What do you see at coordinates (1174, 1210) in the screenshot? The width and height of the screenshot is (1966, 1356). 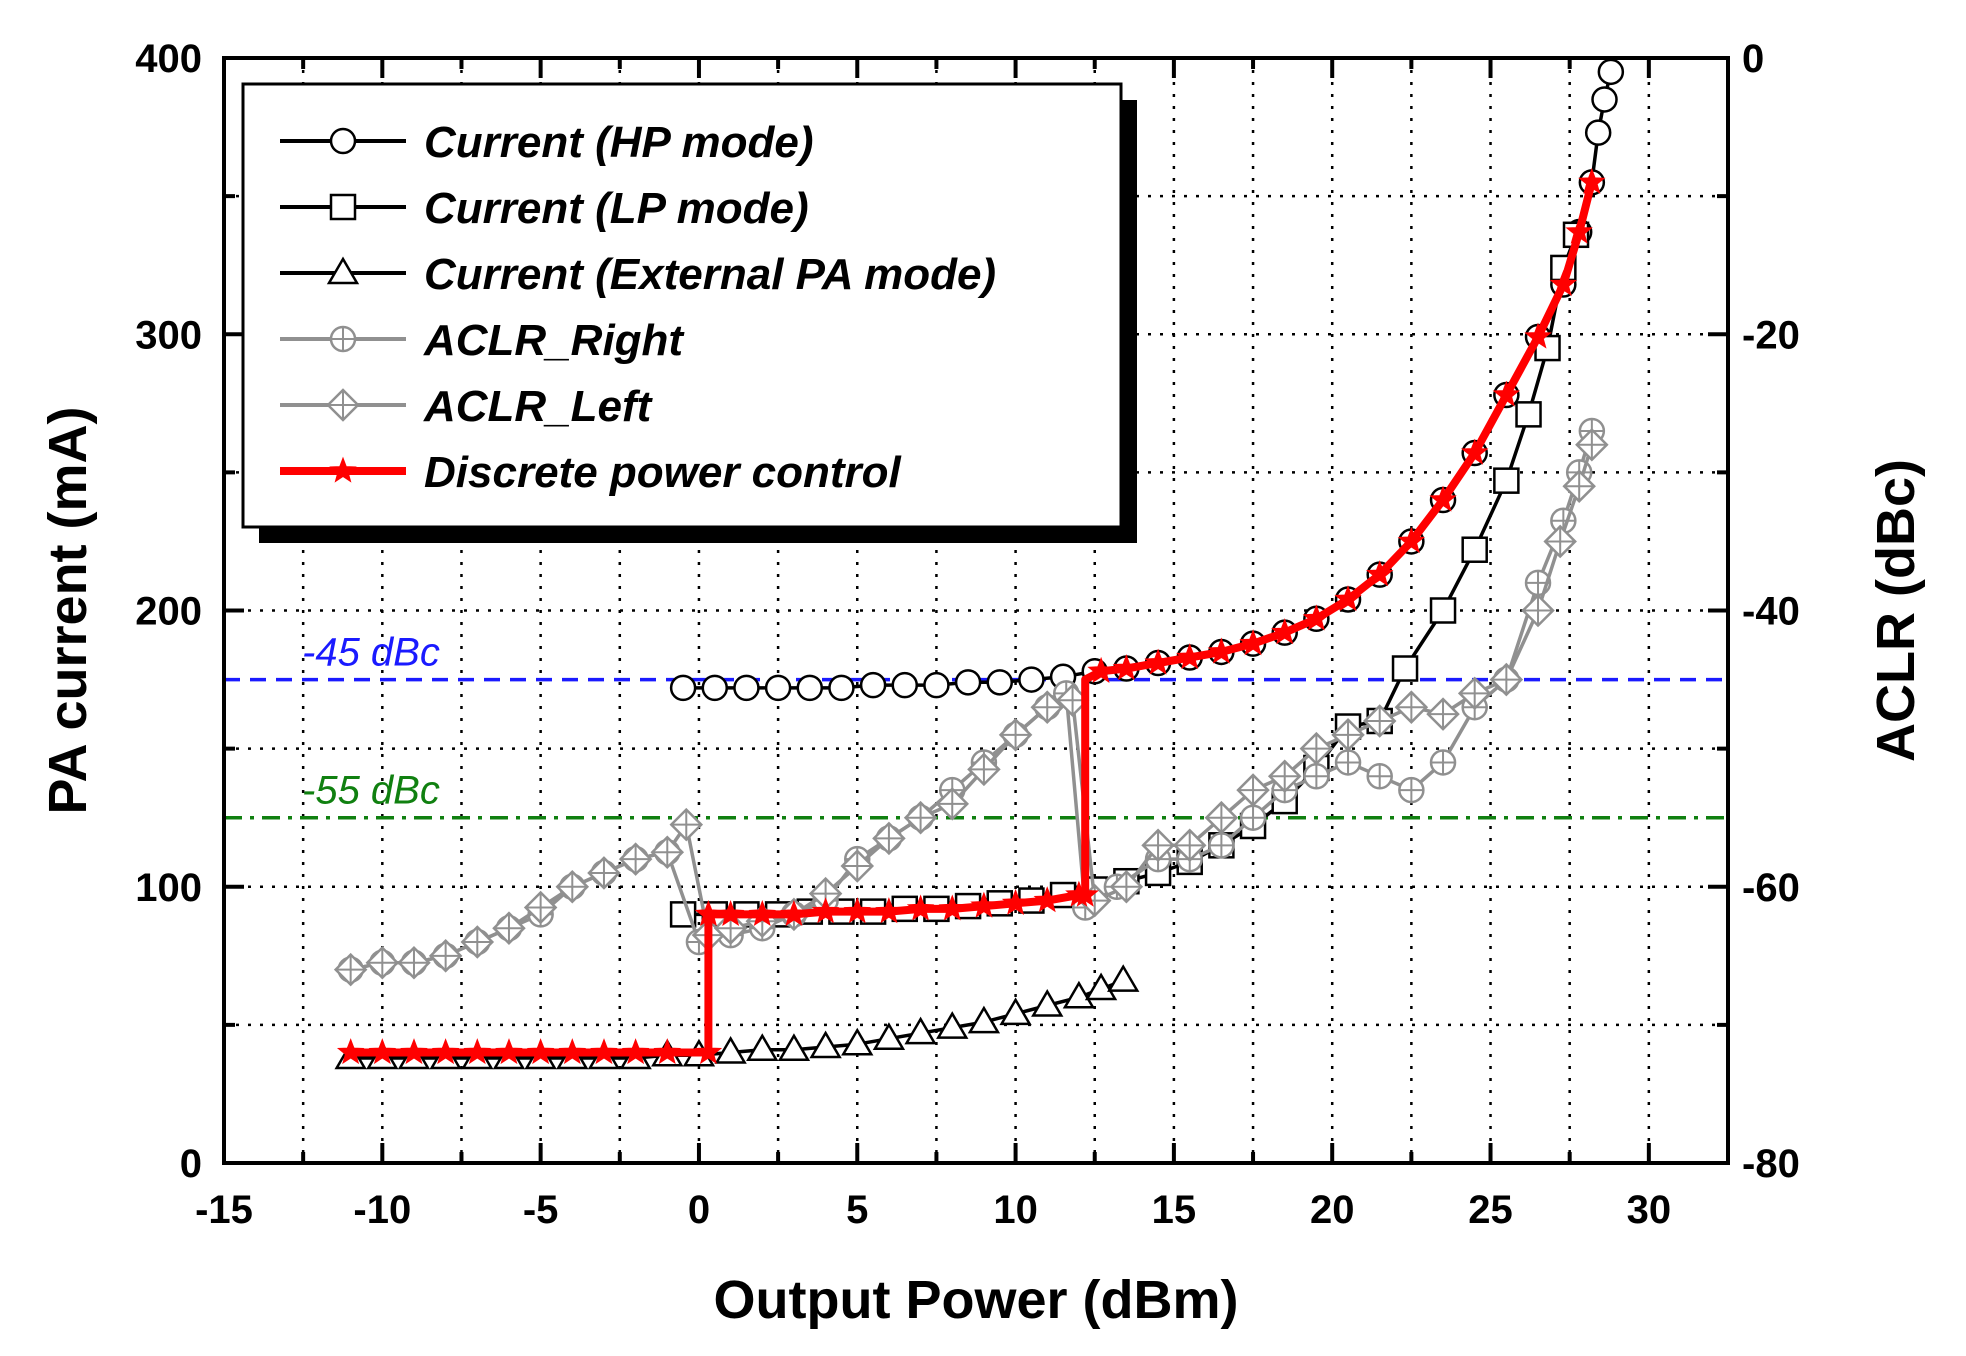 I see `x-tick-label: 15` at bounding box center [1174, 1210].